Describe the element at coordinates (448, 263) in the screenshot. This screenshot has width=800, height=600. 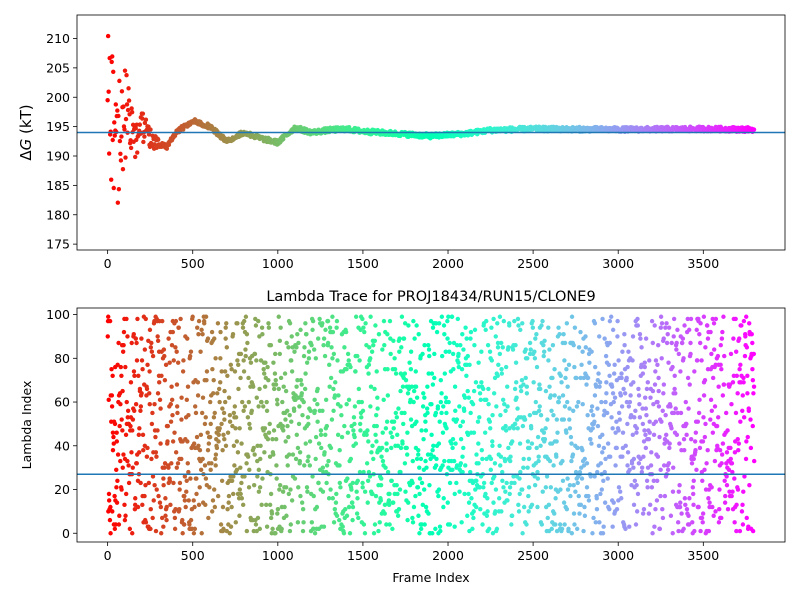
I see `top-x-tick-label: 2000` at that location.